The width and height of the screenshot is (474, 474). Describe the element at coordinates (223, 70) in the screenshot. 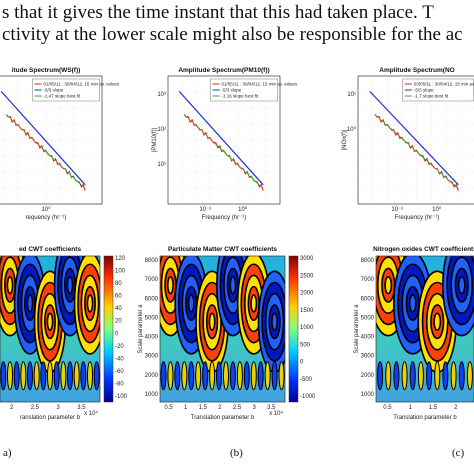

I see `plot-title: Amplitude Spectrum(PM10(f))` at that location.